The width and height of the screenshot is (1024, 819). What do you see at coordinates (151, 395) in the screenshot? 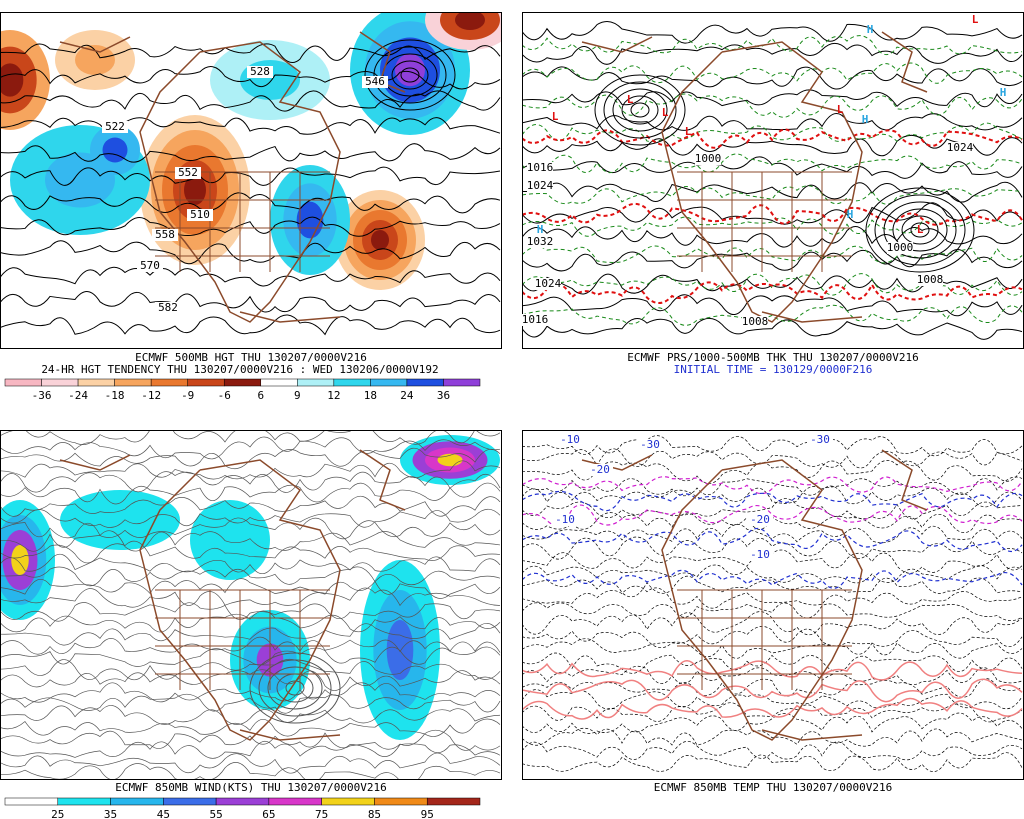
I see `colorbar-label: -12` at bounding box center [151, 395].